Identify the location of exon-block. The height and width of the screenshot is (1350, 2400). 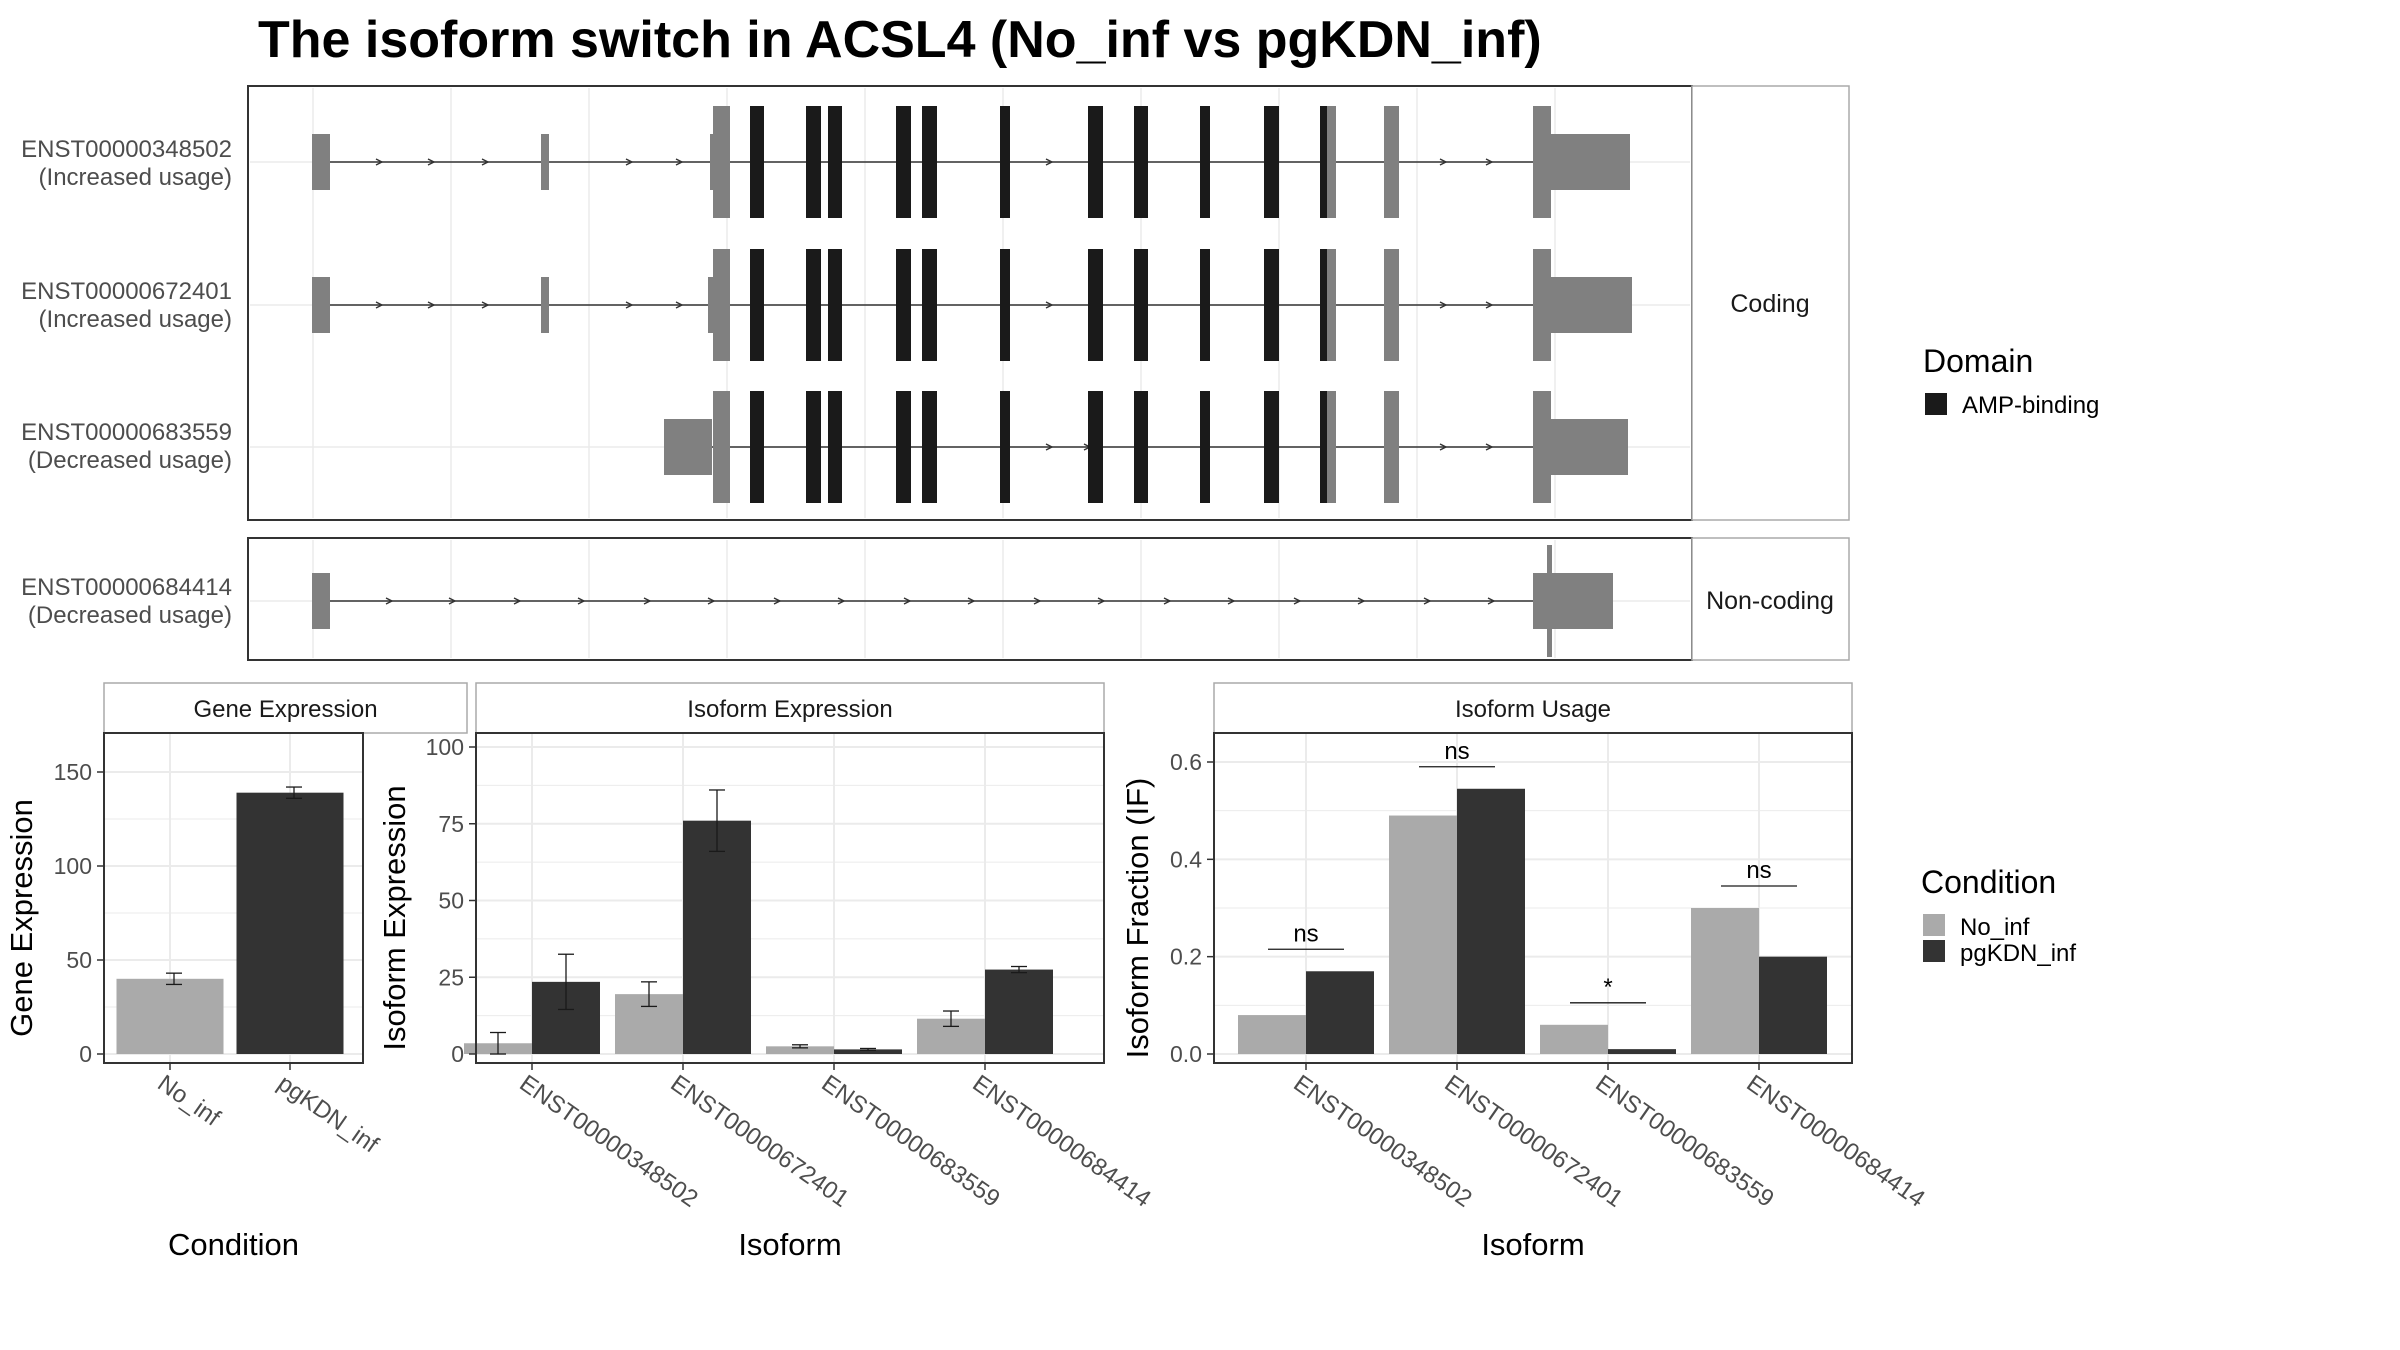
(321, 601).